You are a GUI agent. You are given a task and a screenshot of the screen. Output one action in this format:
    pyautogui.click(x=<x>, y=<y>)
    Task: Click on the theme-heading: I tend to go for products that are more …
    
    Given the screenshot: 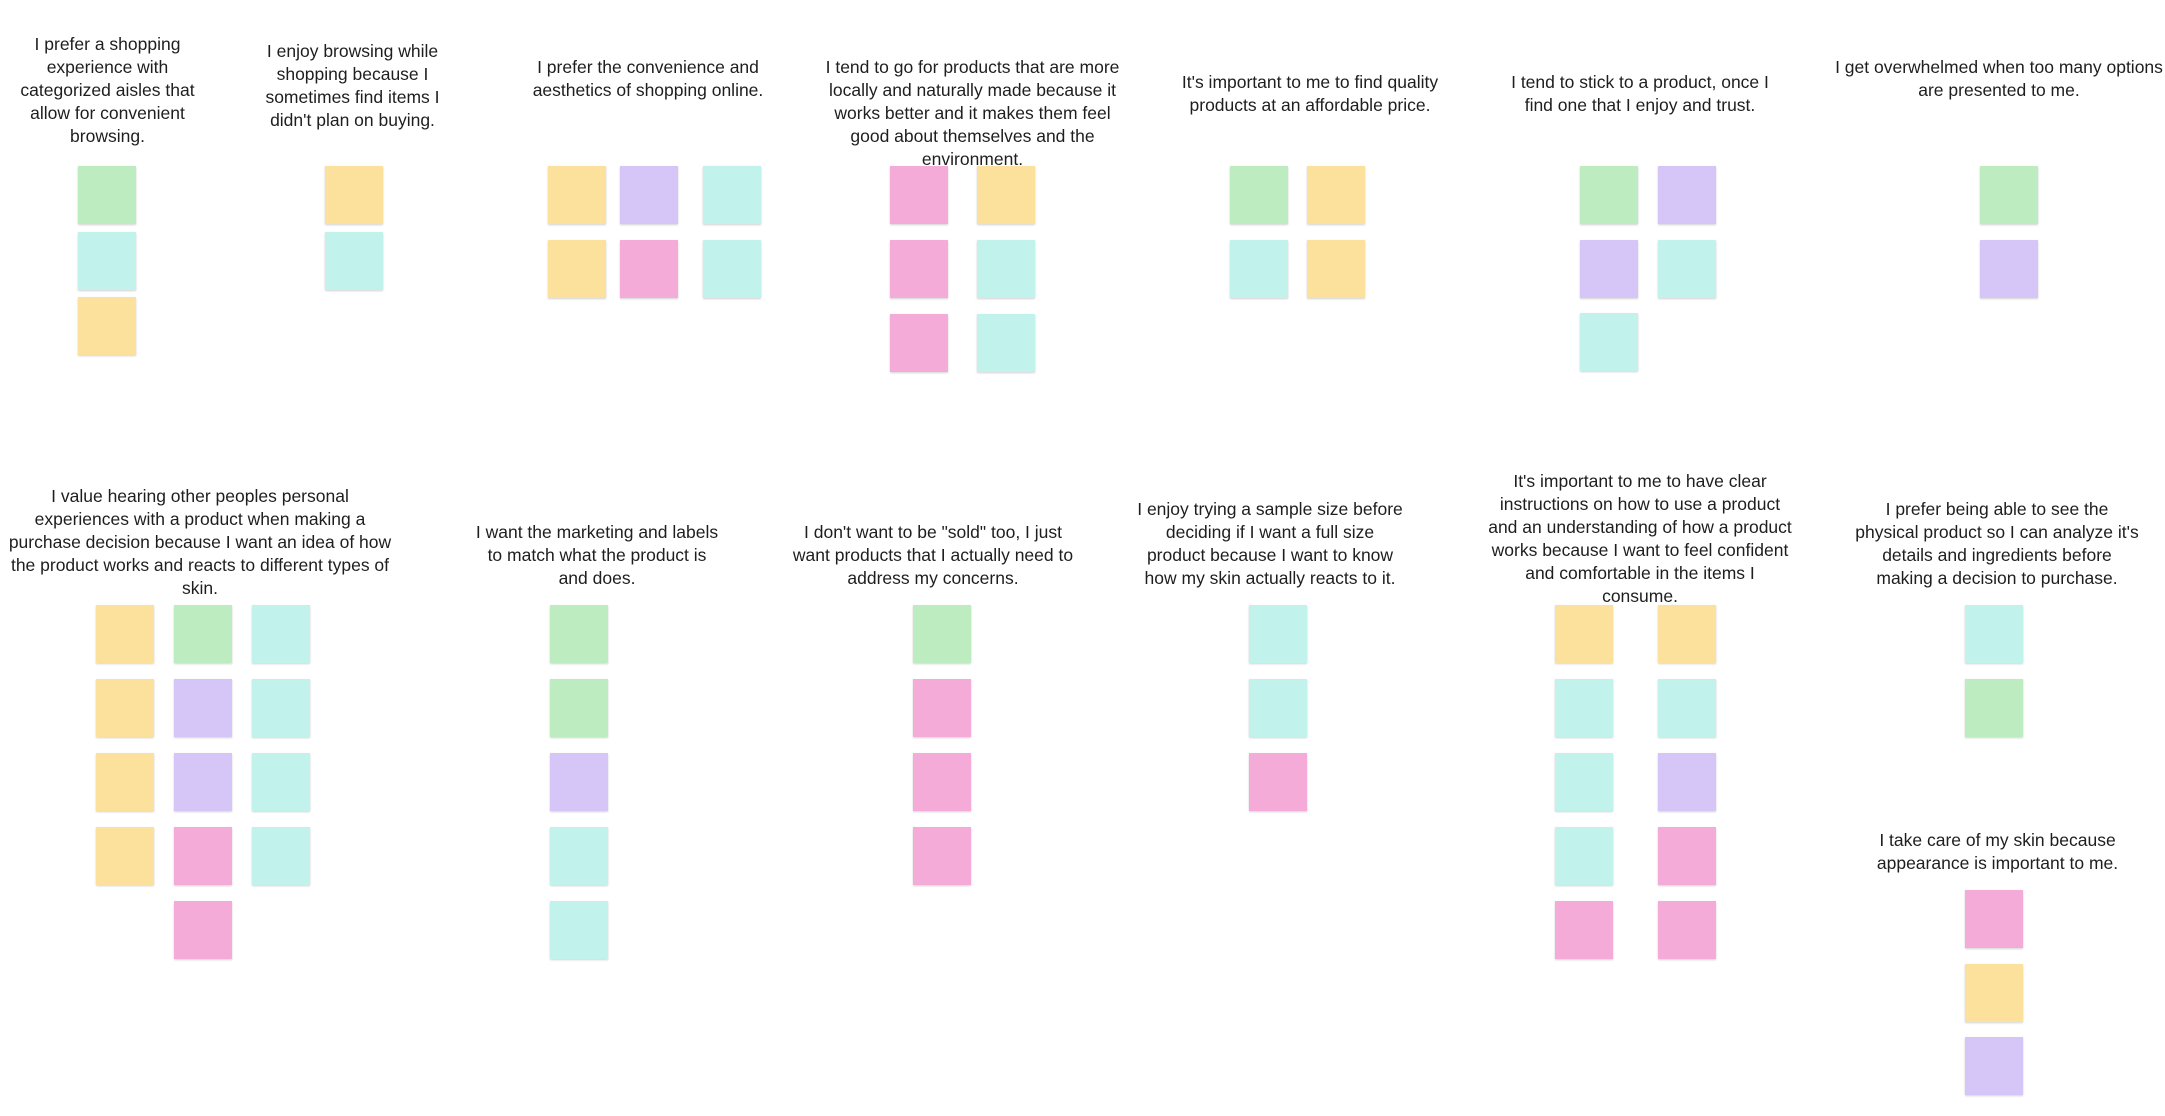 What is the action you would take?
    pyautogui.click(x=972, y=113)
    